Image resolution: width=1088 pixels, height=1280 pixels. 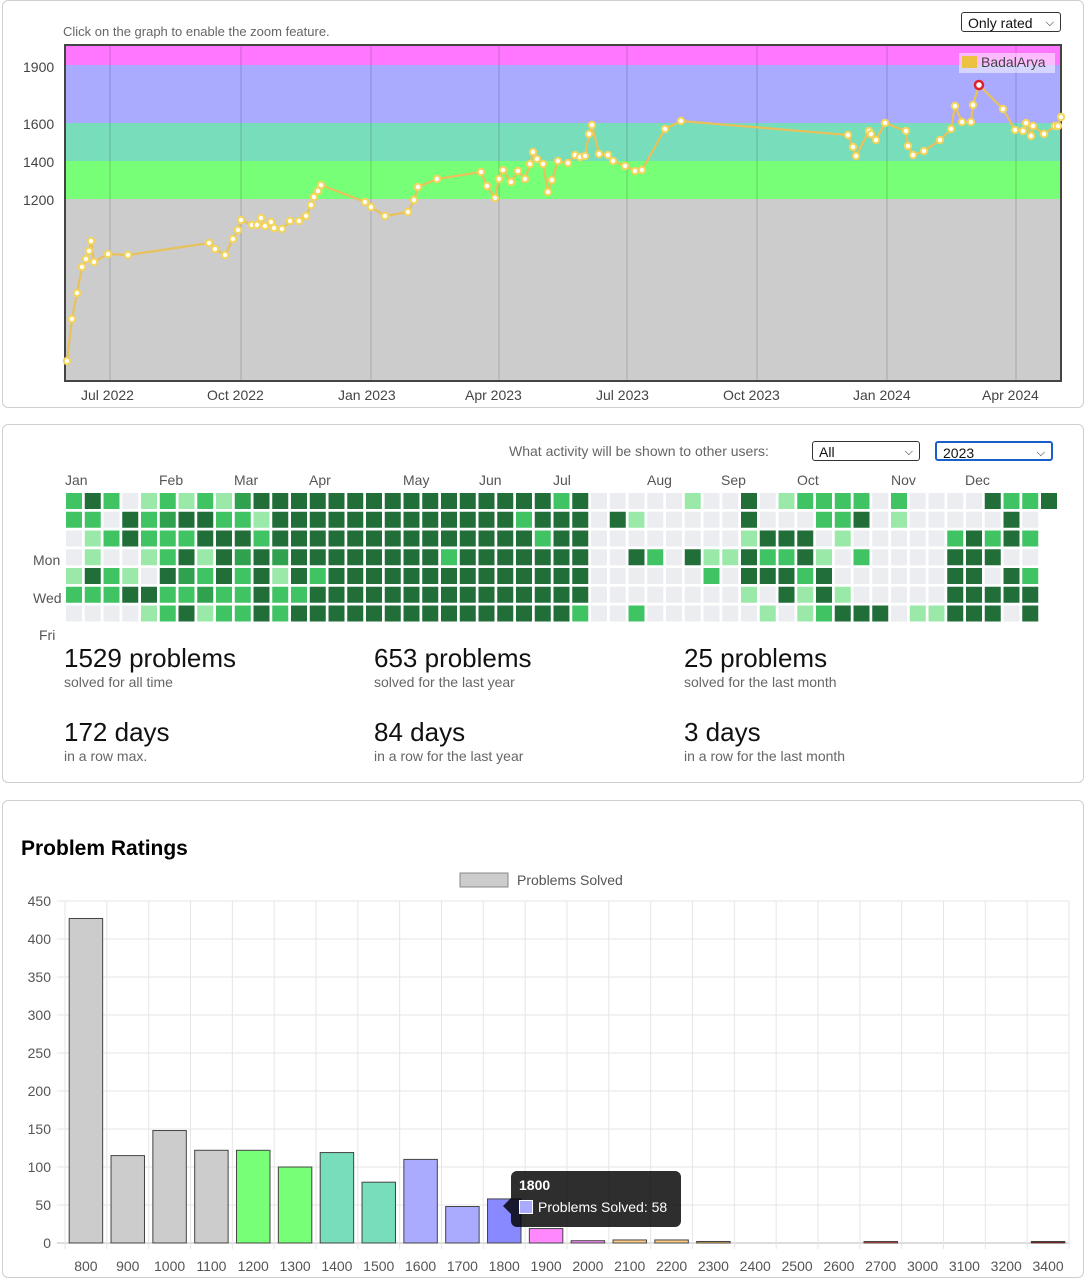 What do you see at coordinates (866, 451) in the screenshot?
I see `visibility-select: All ⌵` at bounding box center [866, 451].